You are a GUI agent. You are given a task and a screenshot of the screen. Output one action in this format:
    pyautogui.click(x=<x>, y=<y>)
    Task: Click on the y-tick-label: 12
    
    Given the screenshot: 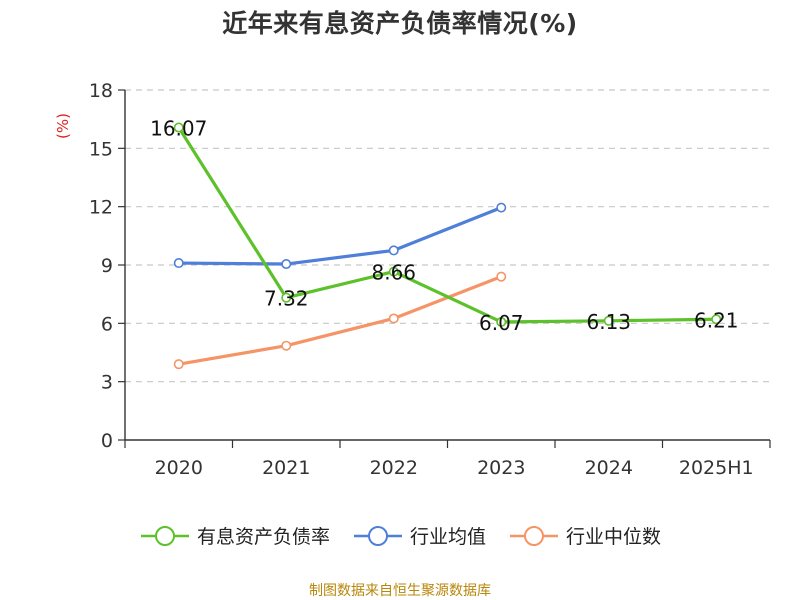 What is the action you would take?
    pyautogui.click(x=101, y=208)
    